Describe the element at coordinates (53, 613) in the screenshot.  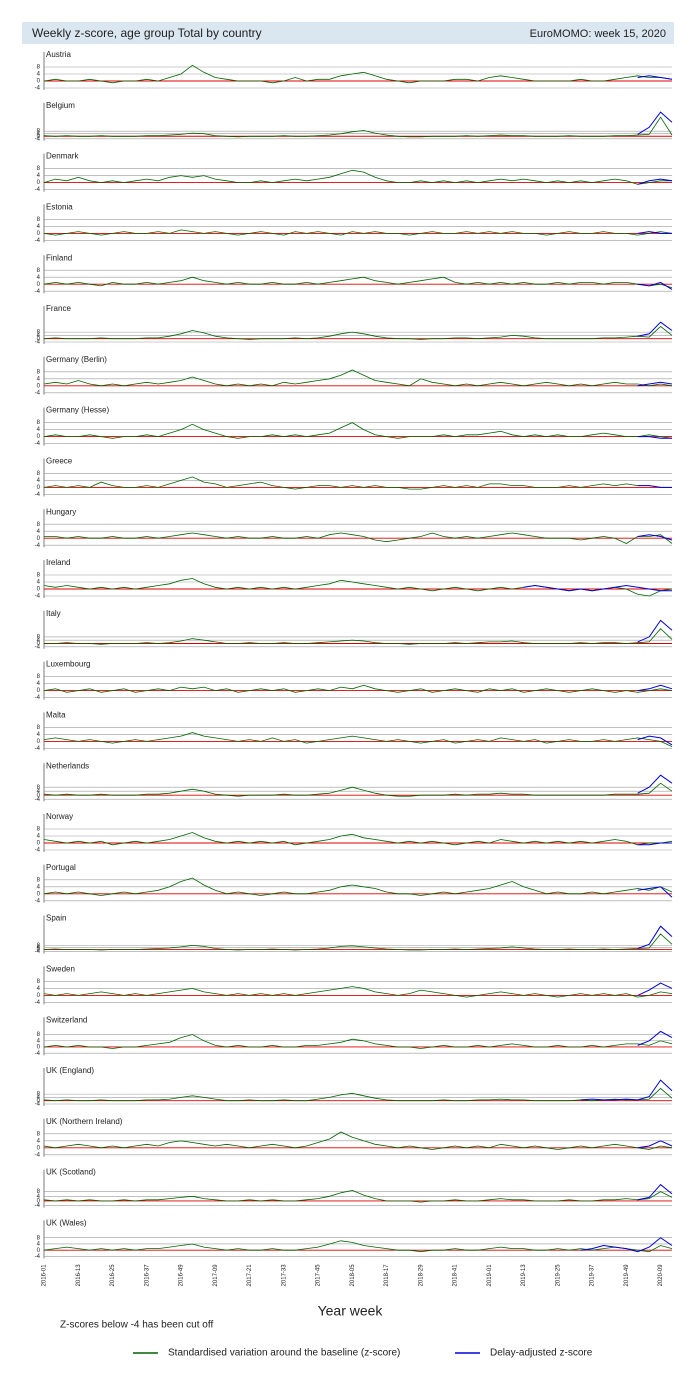
I see `panel-title: Italy` at that location.